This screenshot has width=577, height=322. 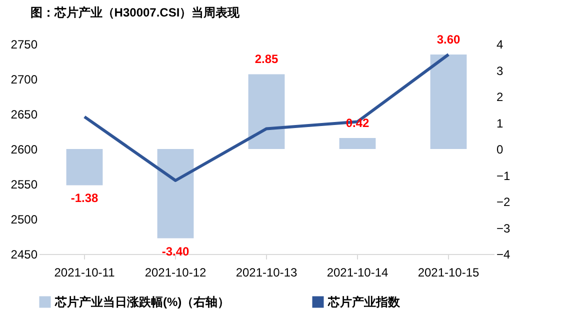 What do you see at coordinates (24, 149) in the screenshot?
I see `y-tick-label: 2600` at bounding box center [24, 149].